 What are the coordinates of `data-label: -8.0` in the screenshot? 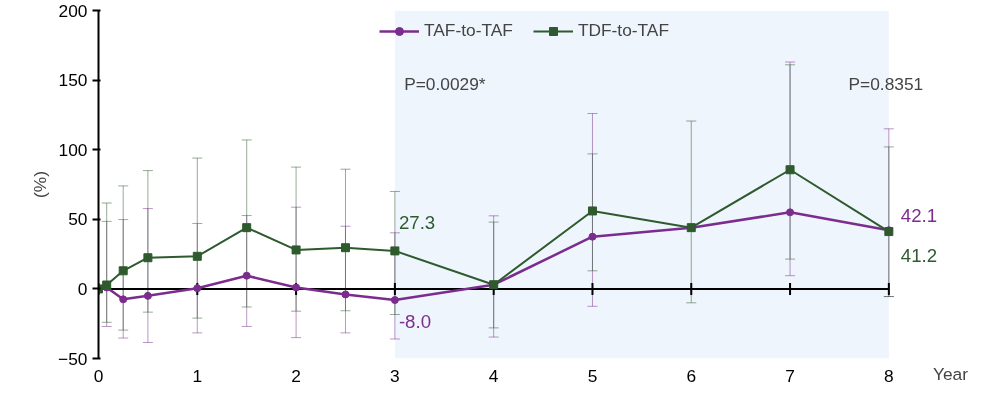 It's located at (415, 322).